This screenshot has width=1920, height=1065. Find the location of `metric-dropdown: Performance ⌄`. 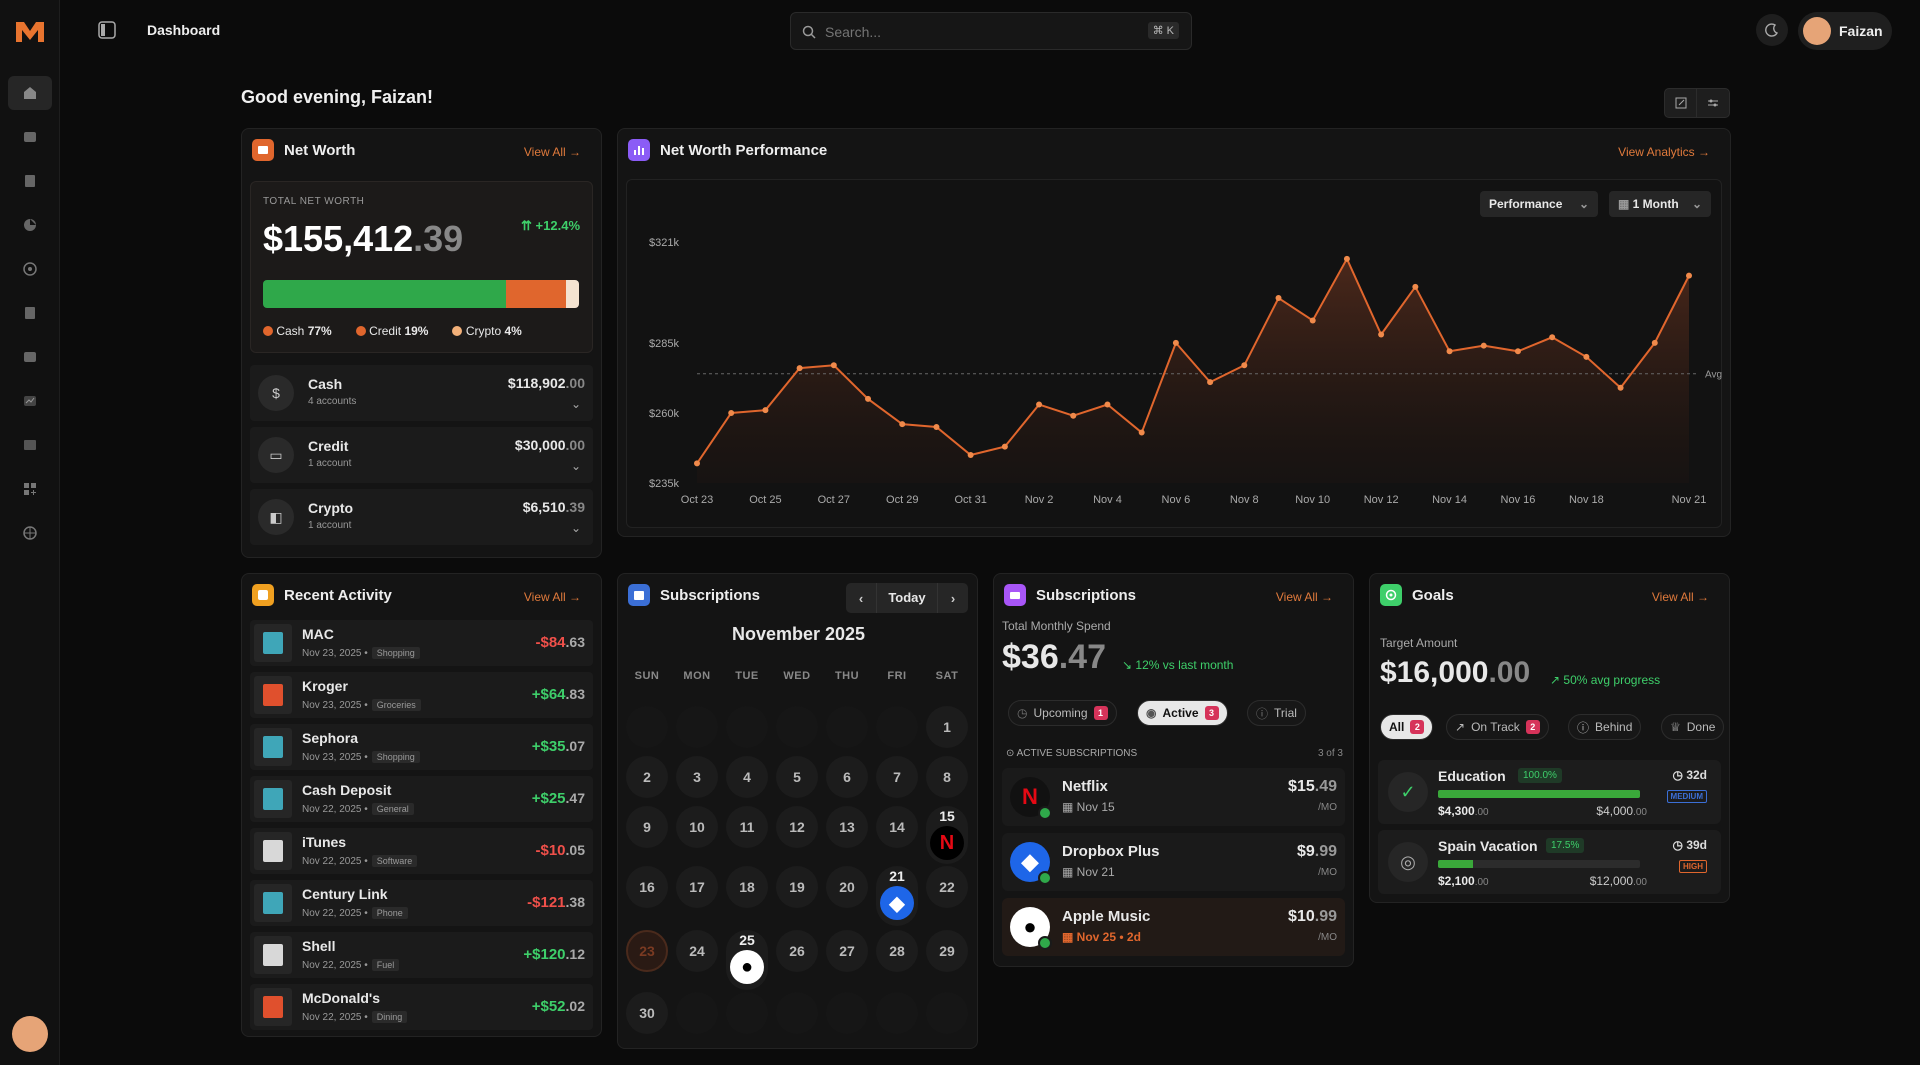

metric-dropdown: Performance ⌄ is located at coordinates (1539, 204).